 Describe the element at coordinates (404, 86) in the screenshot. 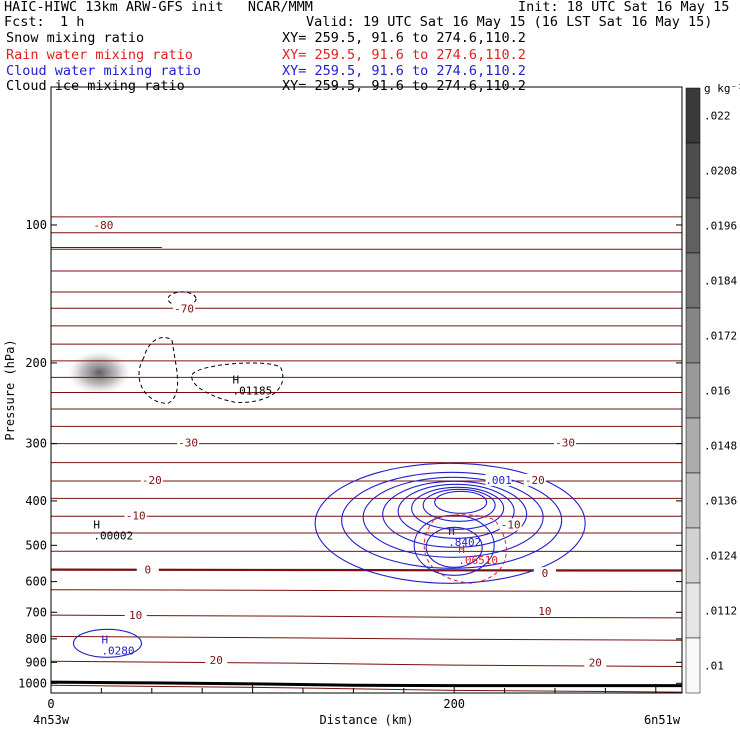

I see `field-xy-cloud-ice: XY= 259.5, 91.6 to 274.6,110.2` at that location.